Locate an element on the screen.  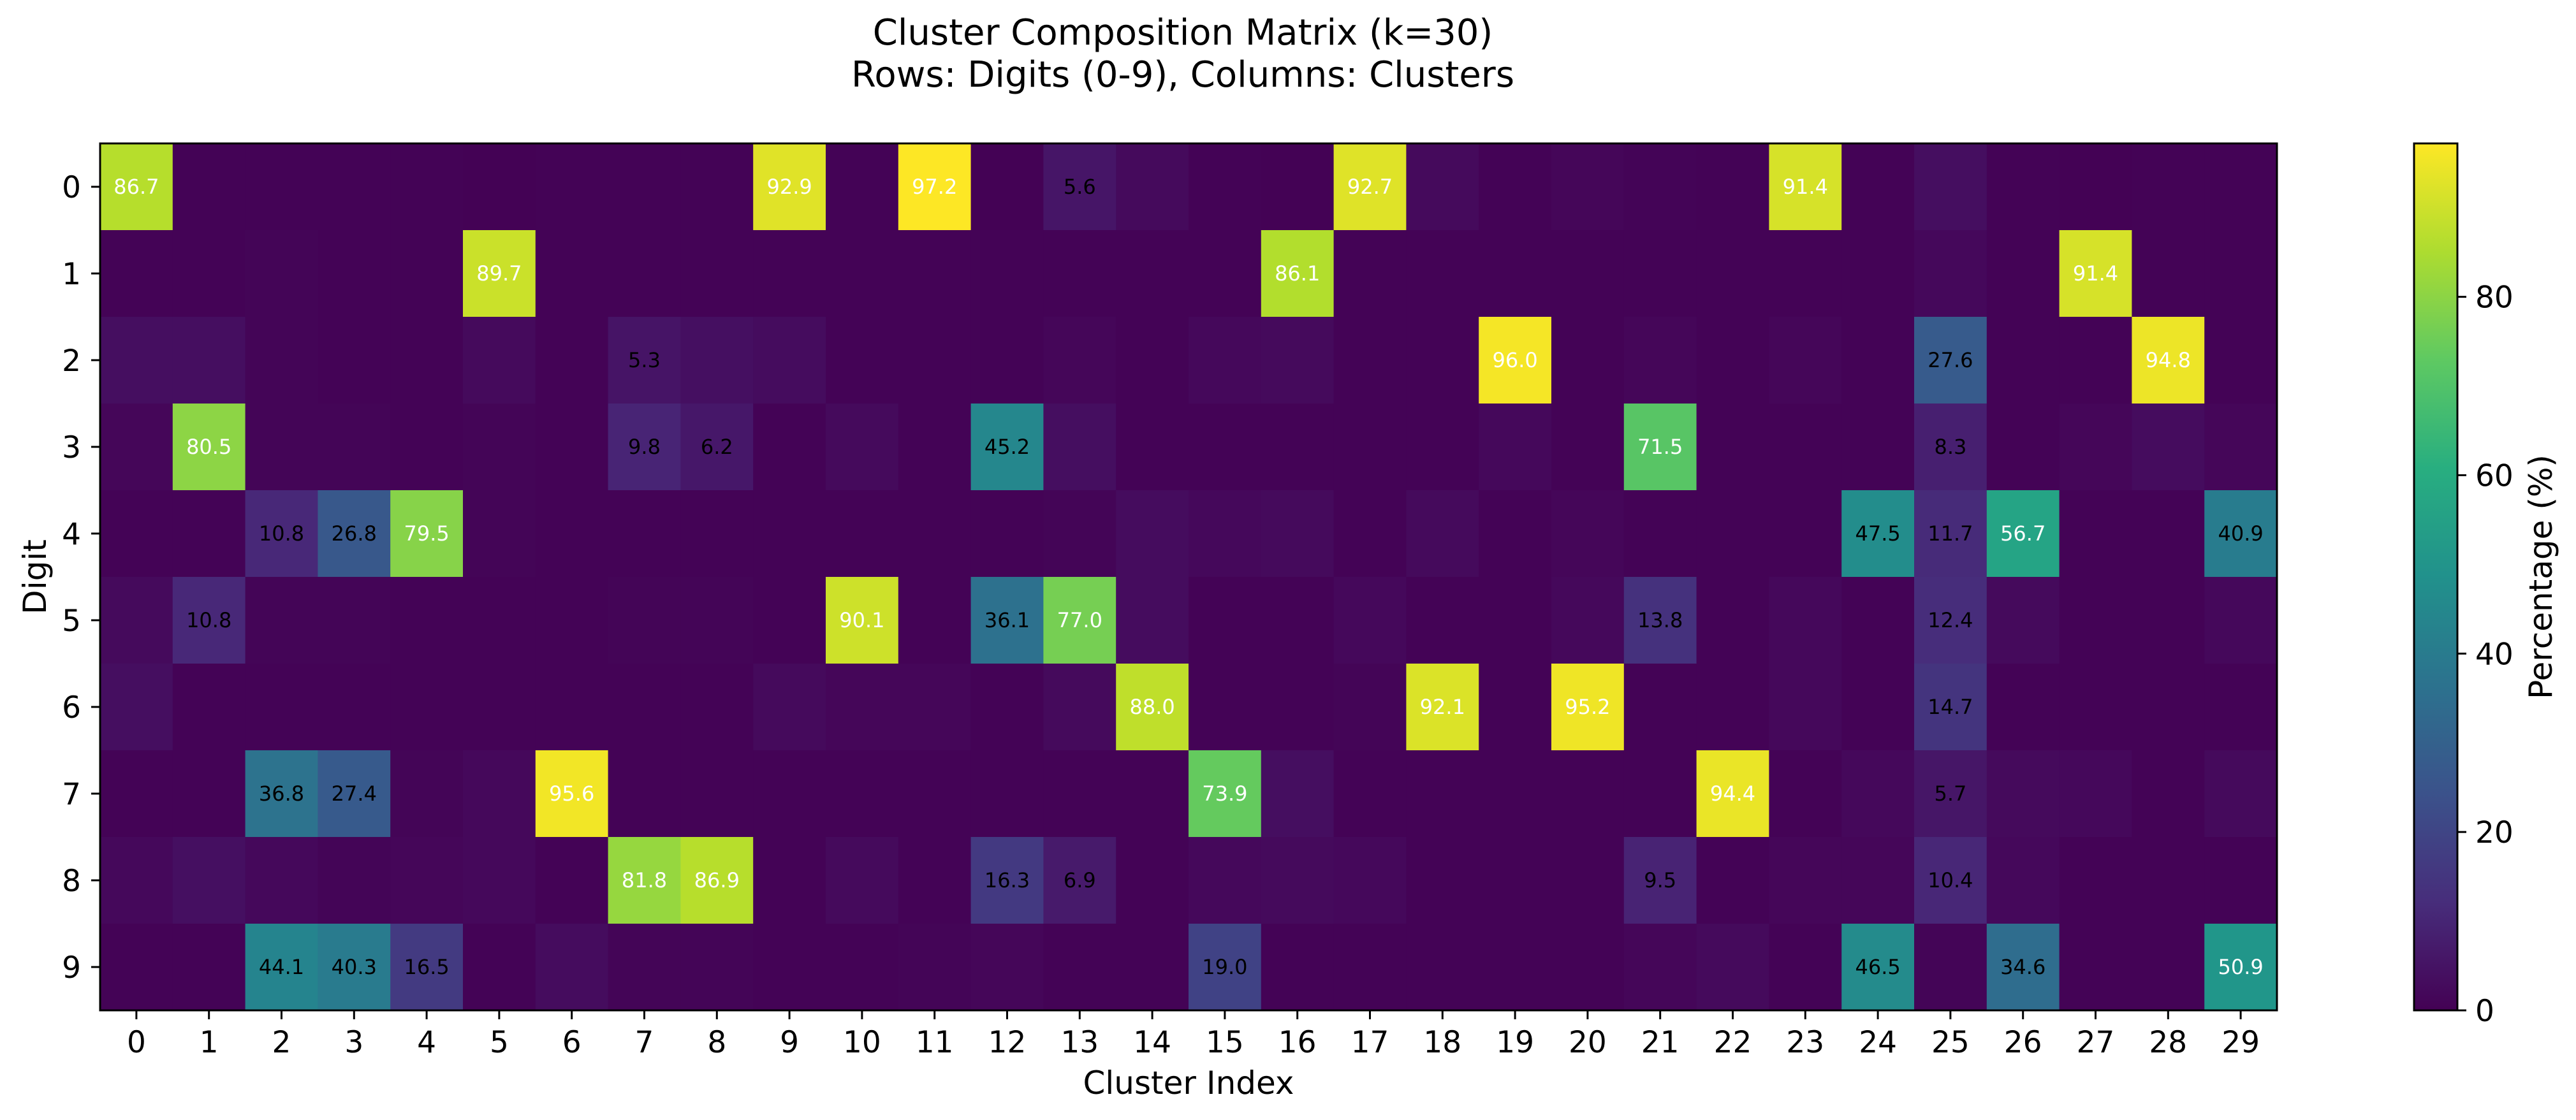
cell-value-label: 27.6 is located at coordinates (1951, 360).